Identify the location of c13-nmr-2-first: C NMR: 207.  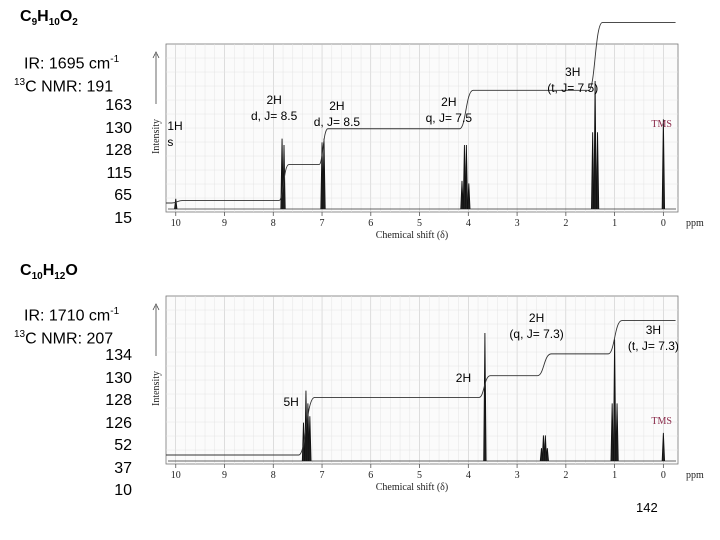
(69, 339).